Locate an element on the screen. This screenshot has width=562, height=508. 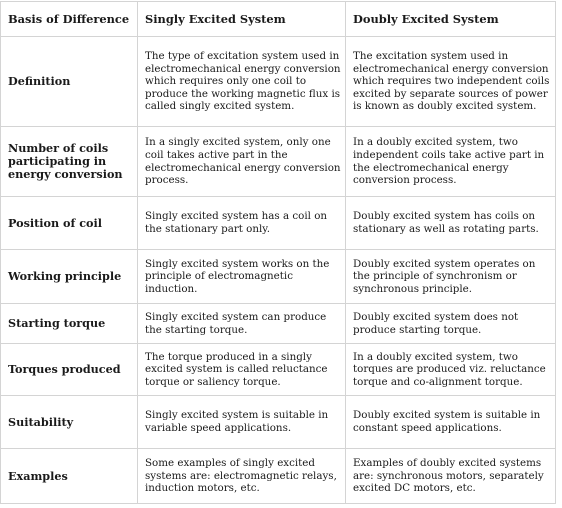
row-label: Working principle is located at coordinates (69, 276).